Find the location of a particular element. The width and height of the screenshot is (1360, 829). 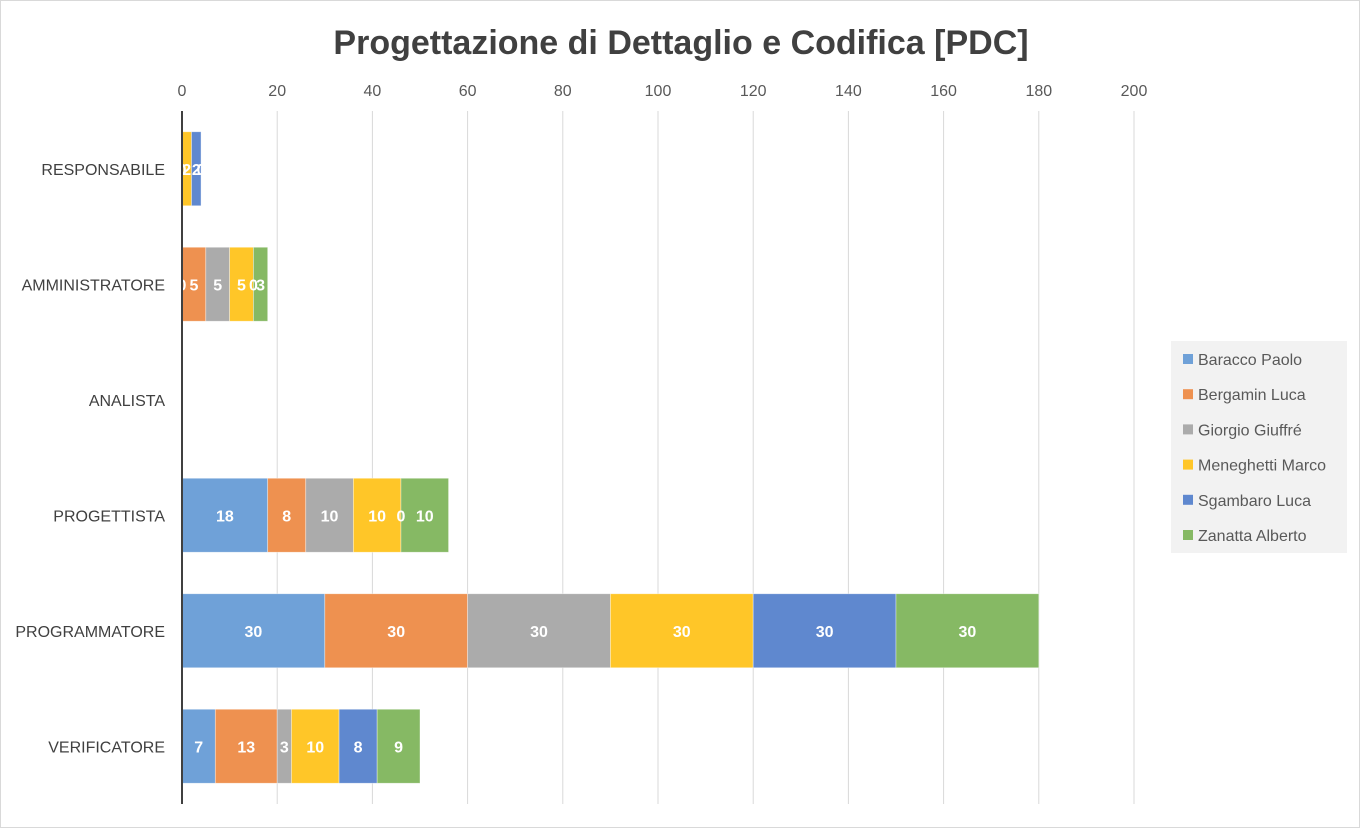

category-label: PROGETTISTA is located at coordinates (109, 516).